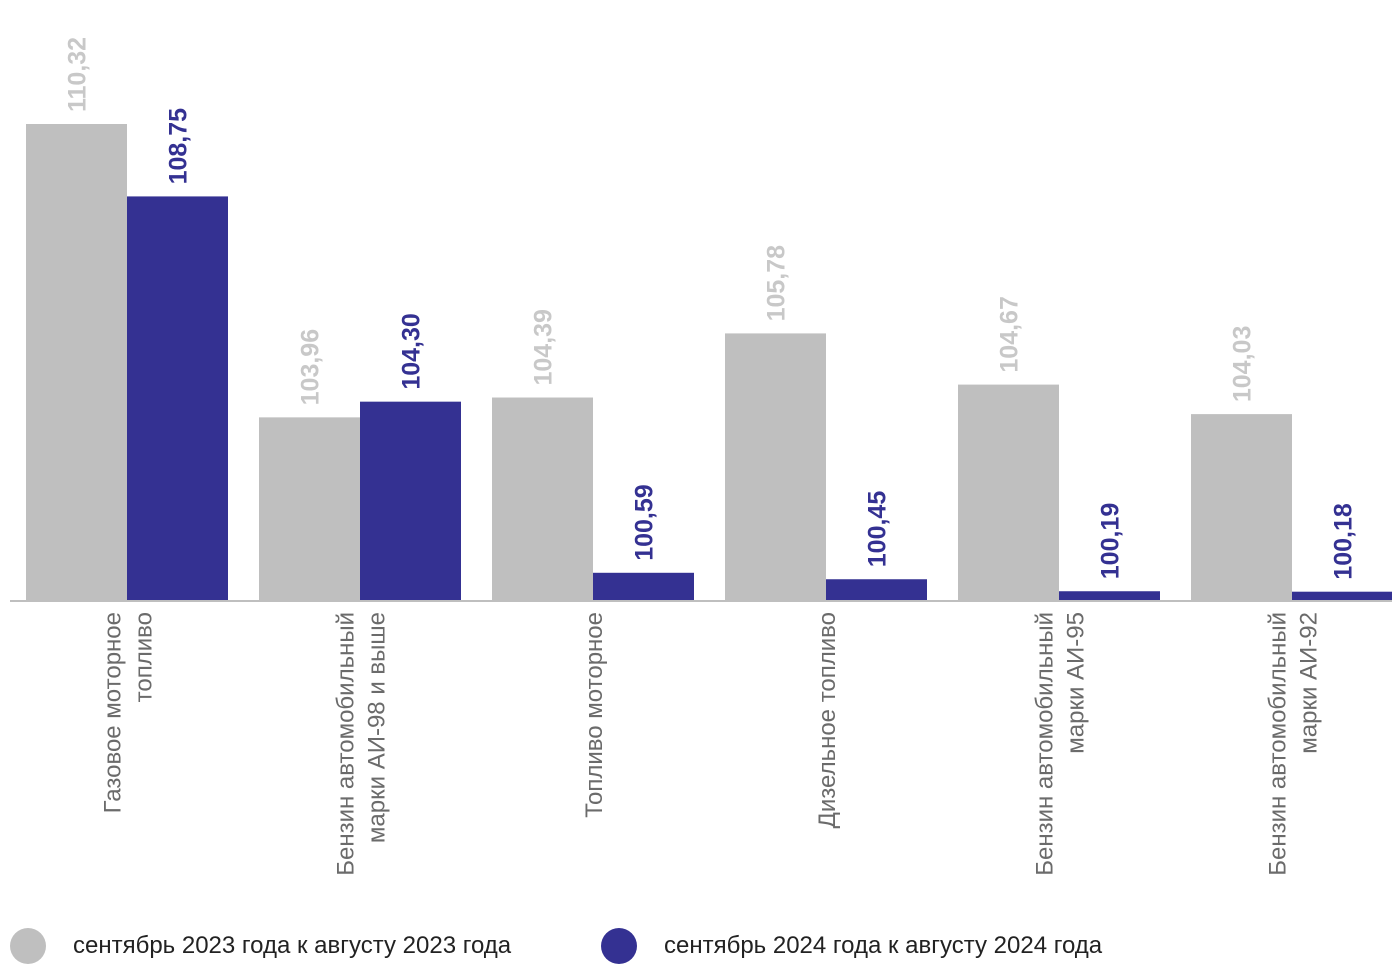  What do you see at coordinates (827, 720) in the screenshot?
I see `category-label-3-line-0: Дизельное топливо` at bounding box center [827, 720].